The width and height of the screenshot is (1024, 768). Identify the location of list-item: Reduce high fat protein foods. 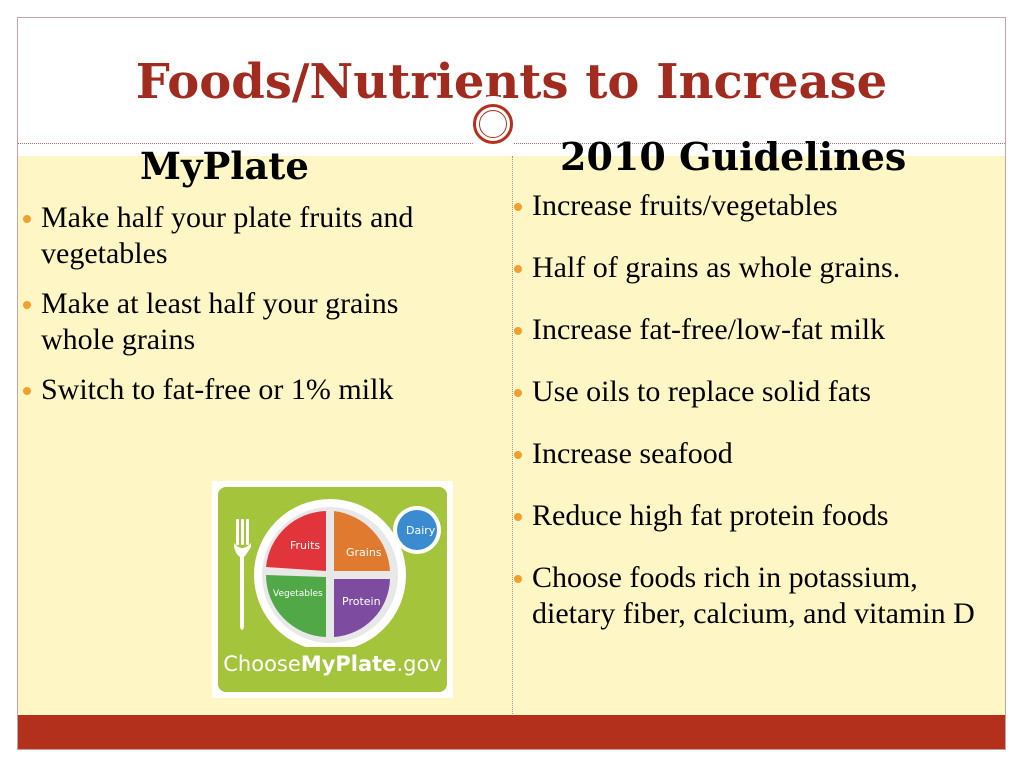
(753, 516).